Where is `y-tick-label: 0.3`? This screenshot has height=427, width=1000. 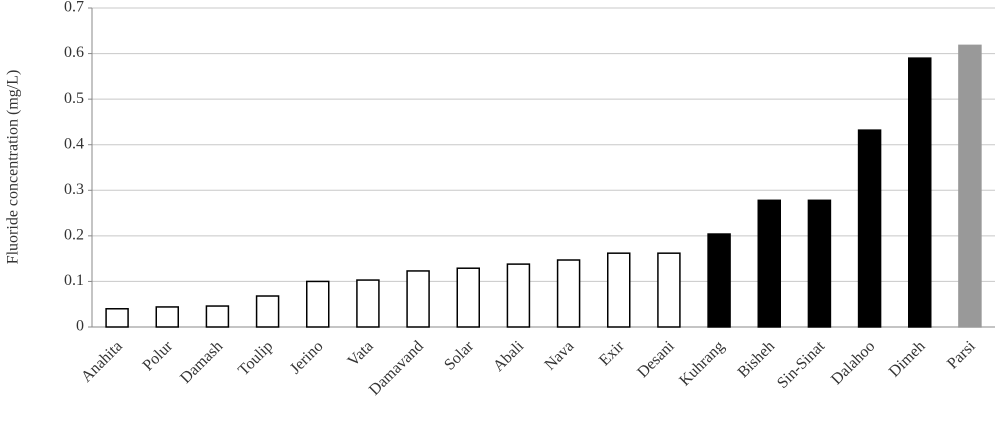
y-tick-label: 0.3 is located at coordinates (74, 189).